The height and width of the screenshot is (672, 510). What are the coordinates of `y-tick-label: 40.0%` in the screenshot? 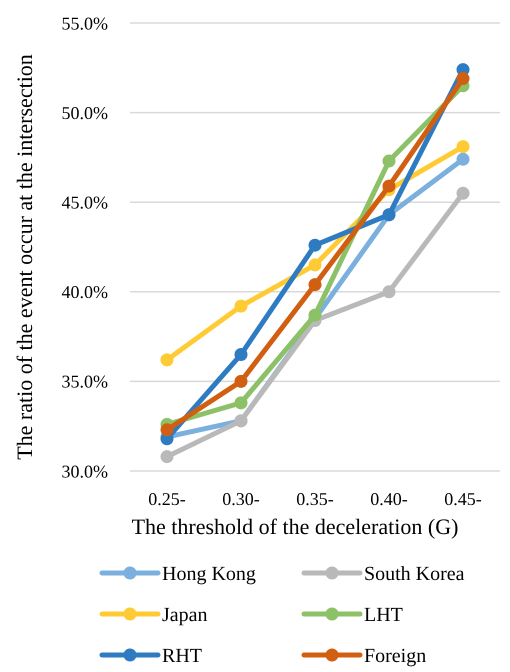 It's located at (85, 292).